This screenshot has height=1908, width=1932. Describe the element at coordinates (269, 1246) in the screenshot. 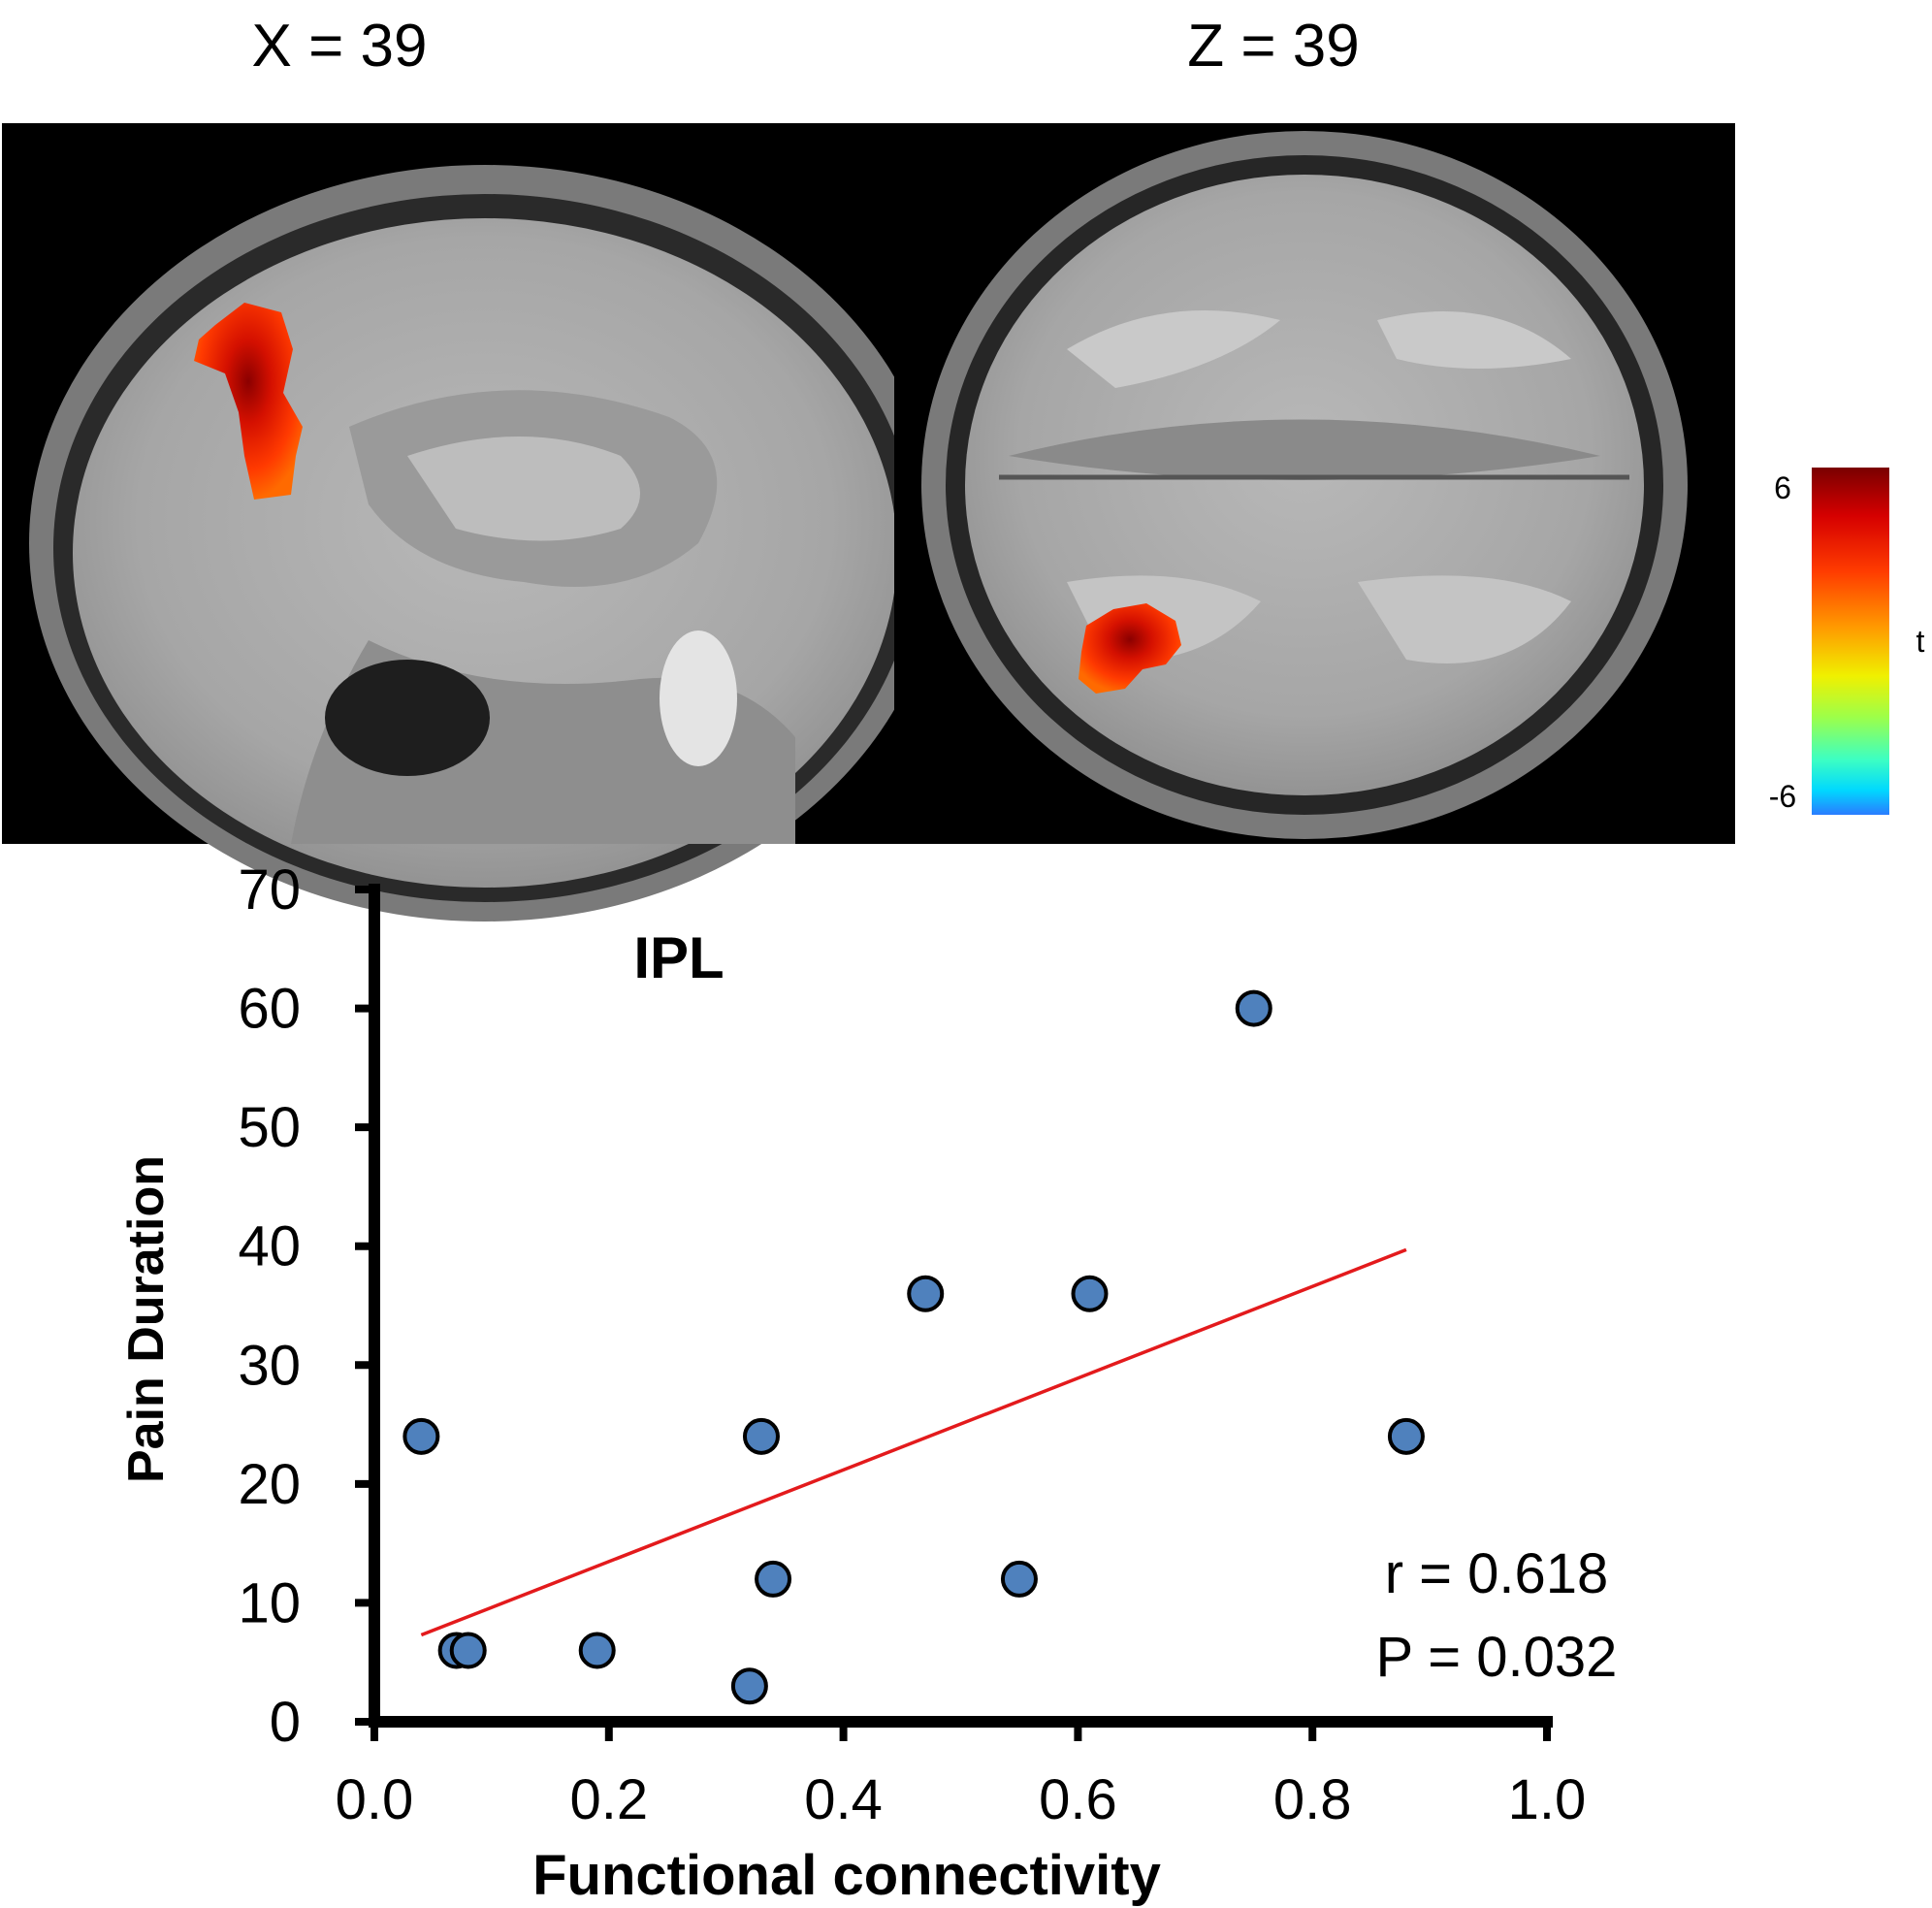

I see `y-tick-label: 40` at that location.